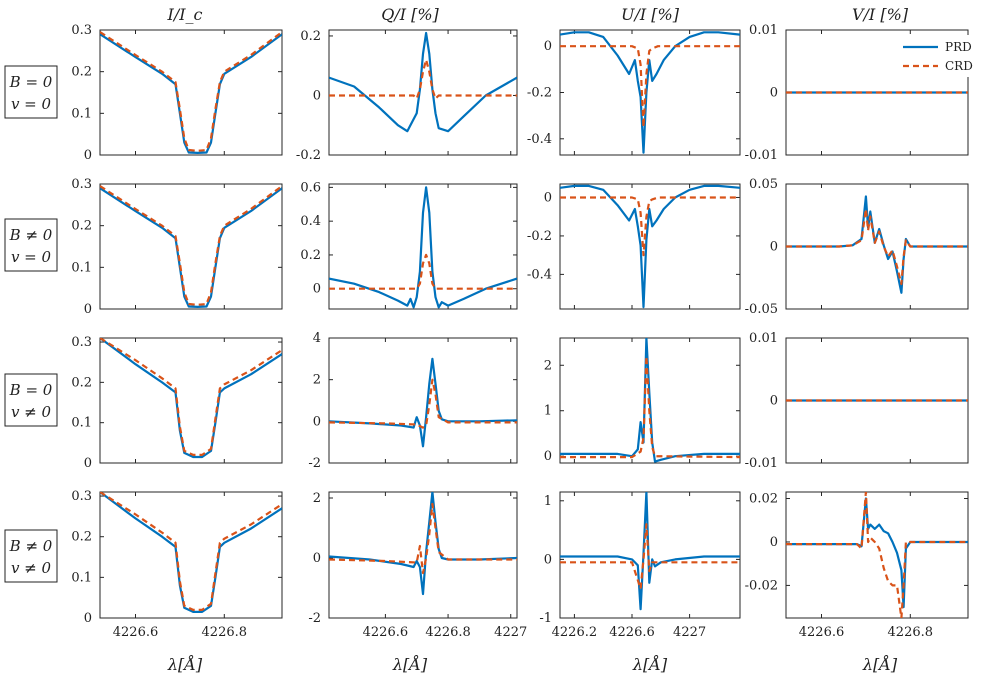  Describe the element at coordinates (545, 618) in the screenshot. I see `y-tick-label: -1` at that location.